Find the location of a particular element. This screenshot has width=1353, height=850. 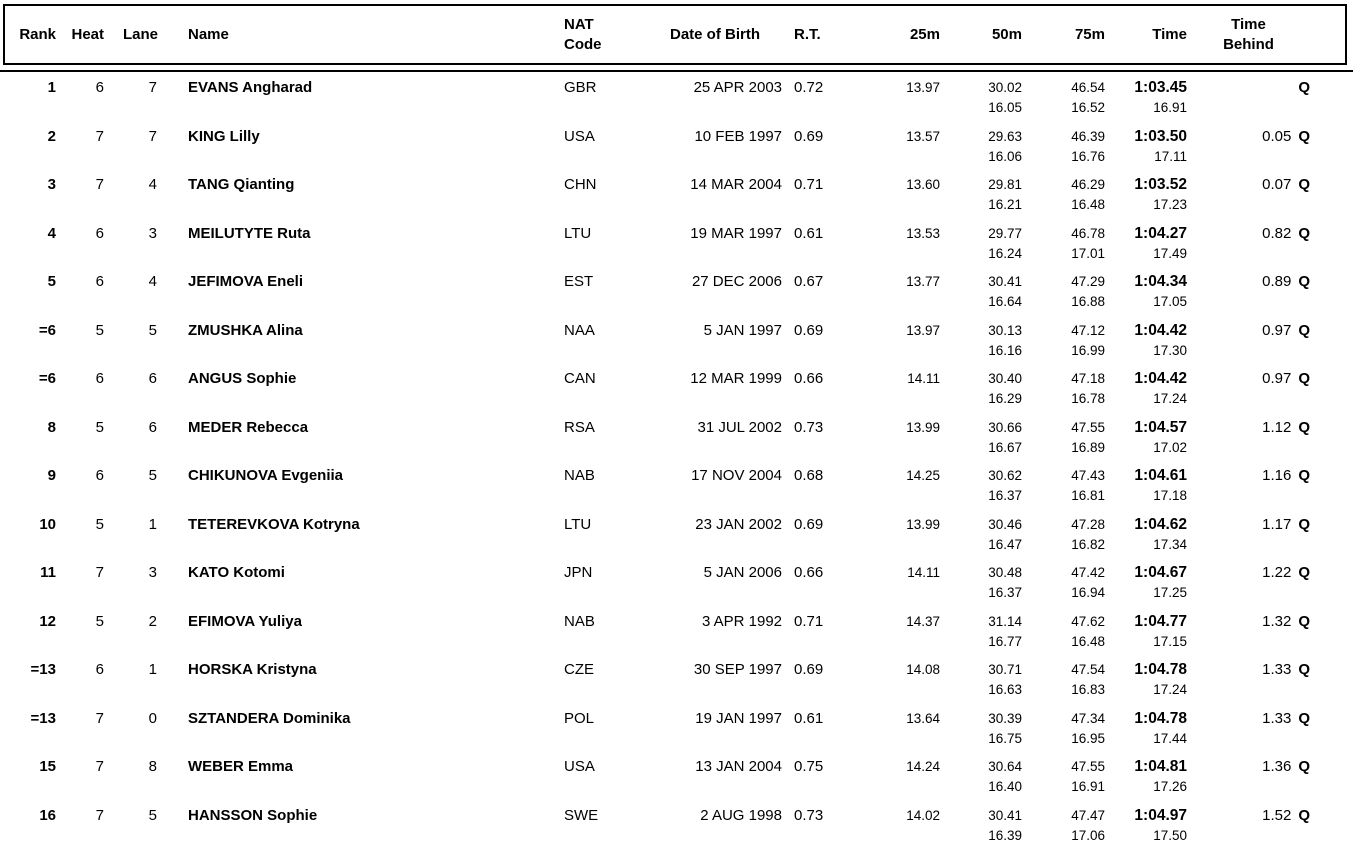

time-behind-cell: 0.89 Q is located at coordinates (1248, 282).